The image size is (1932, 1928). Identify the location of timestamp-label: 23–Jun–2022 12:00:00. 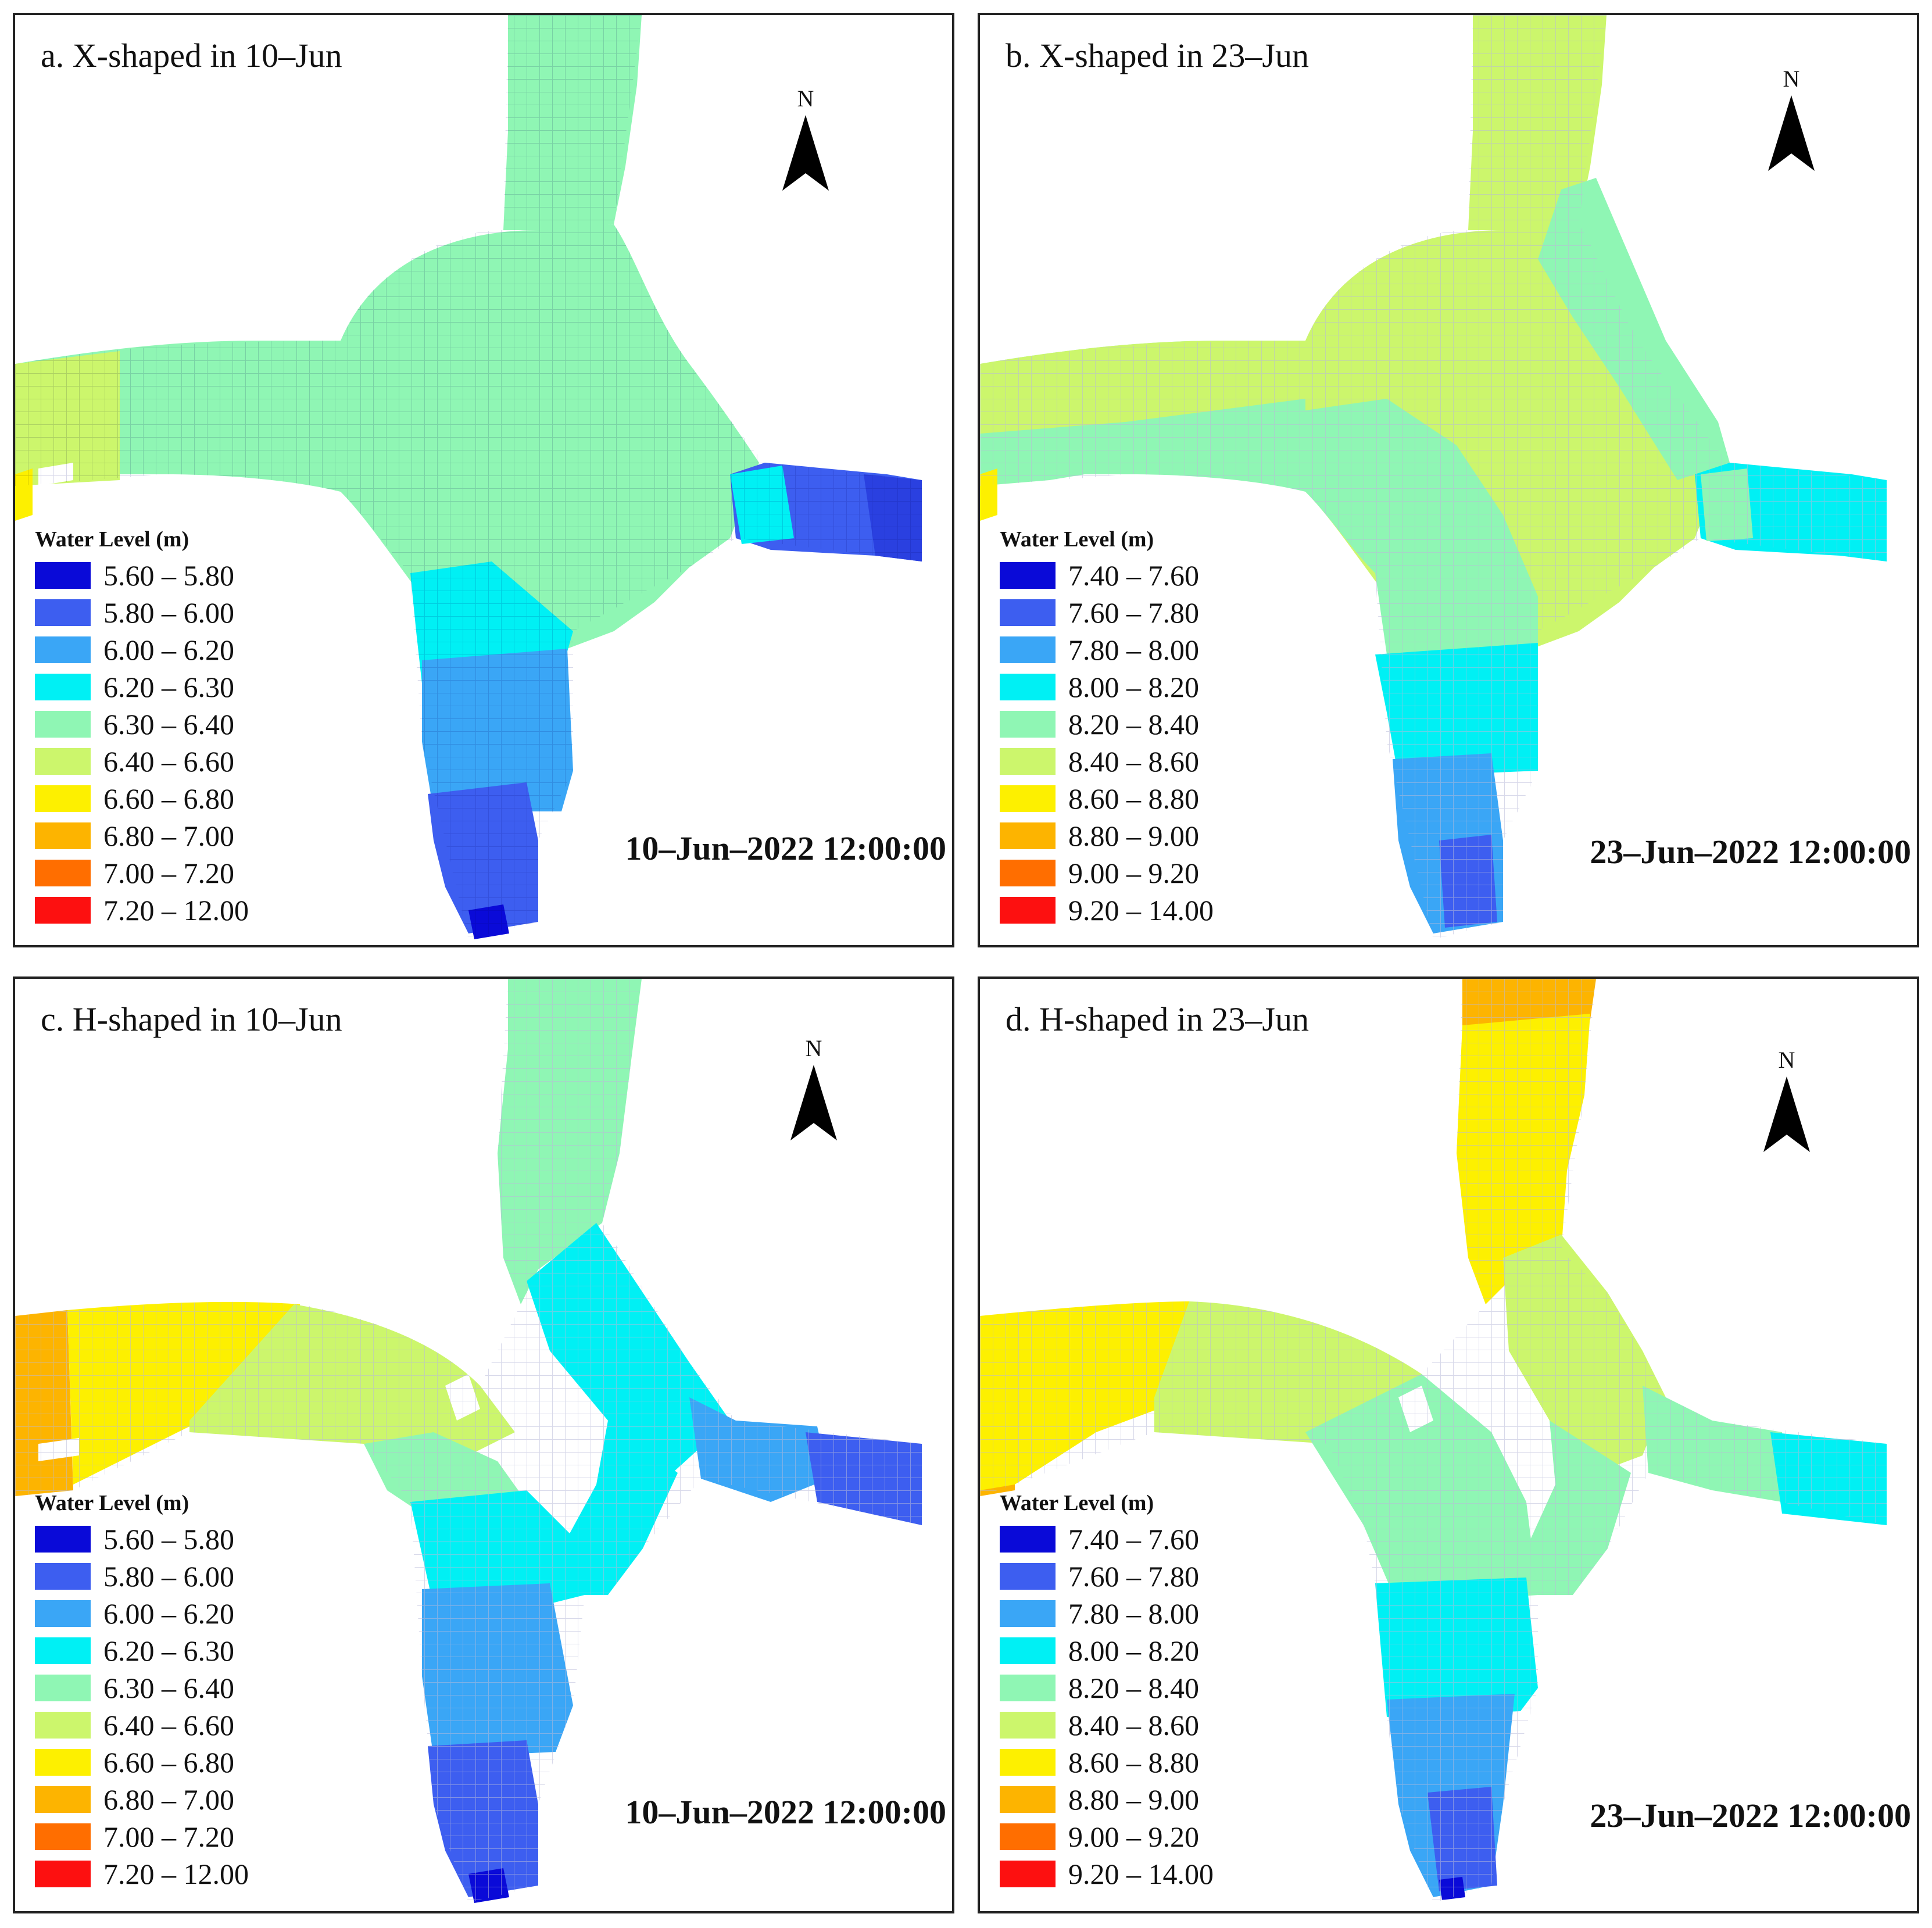
(1751, 852).